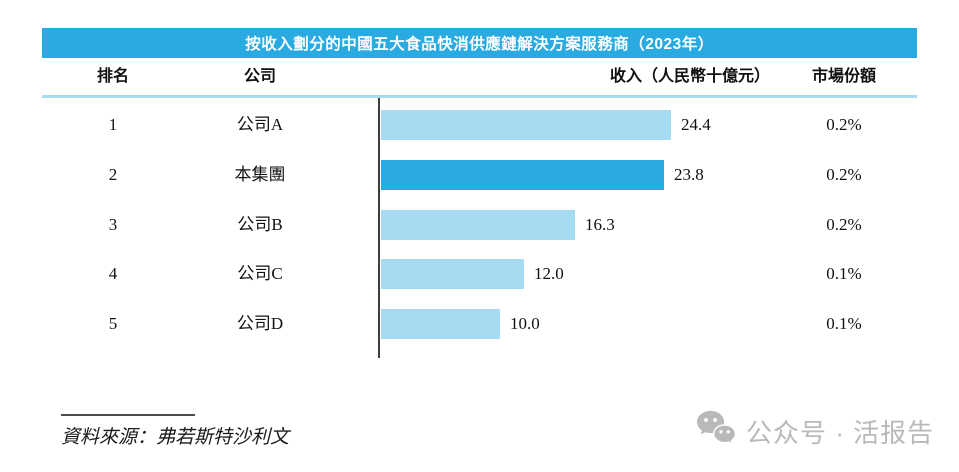 This screenshot has height=472, width=959. Describe the element at coordinates (260, 224) in the screenshot. I see `company-cell: 公司B` at that location.